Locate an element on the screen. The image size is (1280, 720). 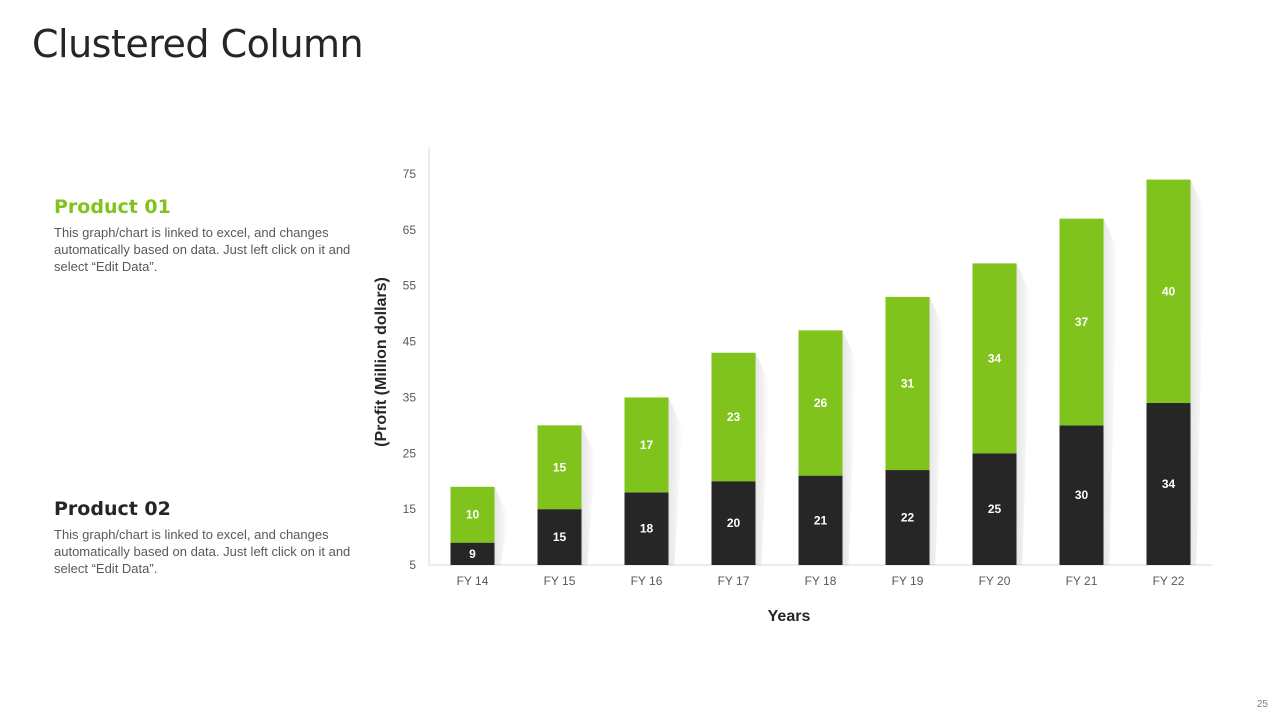
data-label-product-01: 26 is located at coordinates (821, 403).